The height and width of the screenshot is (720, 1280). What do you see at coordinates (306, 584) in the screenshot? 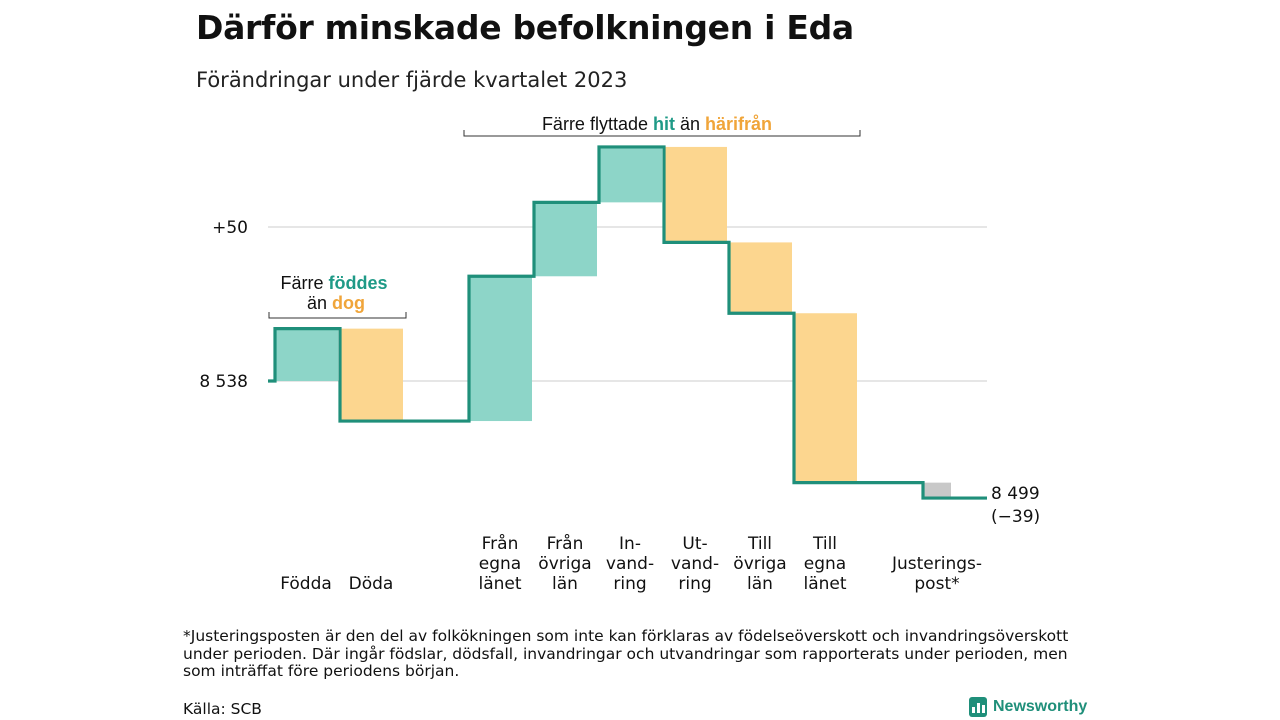
I see `category-label: Födda` at bounding box center [306, 584].